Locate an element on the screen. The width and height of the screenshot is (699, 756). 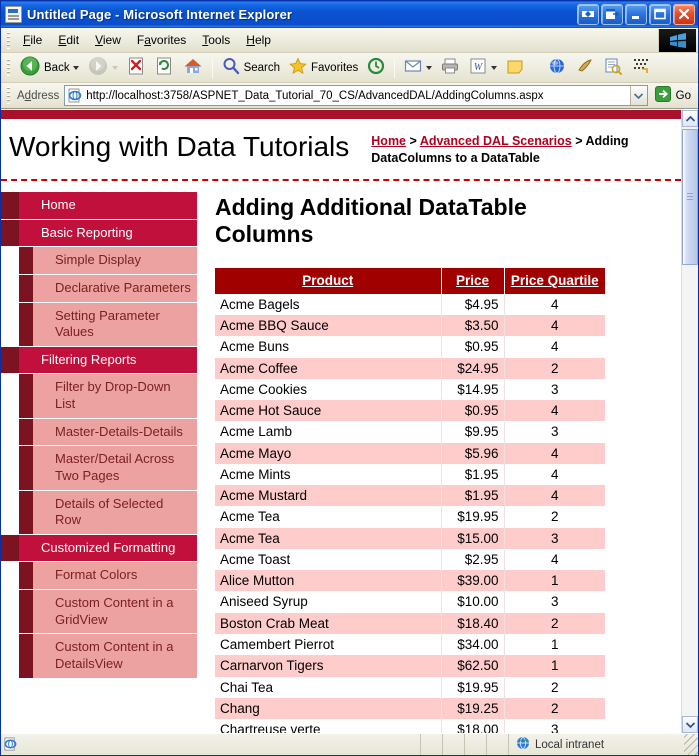
sidebar-item-master-detail-across-two-pages: Master/Detail Across Two Pages is located at coordinates (108, 468).